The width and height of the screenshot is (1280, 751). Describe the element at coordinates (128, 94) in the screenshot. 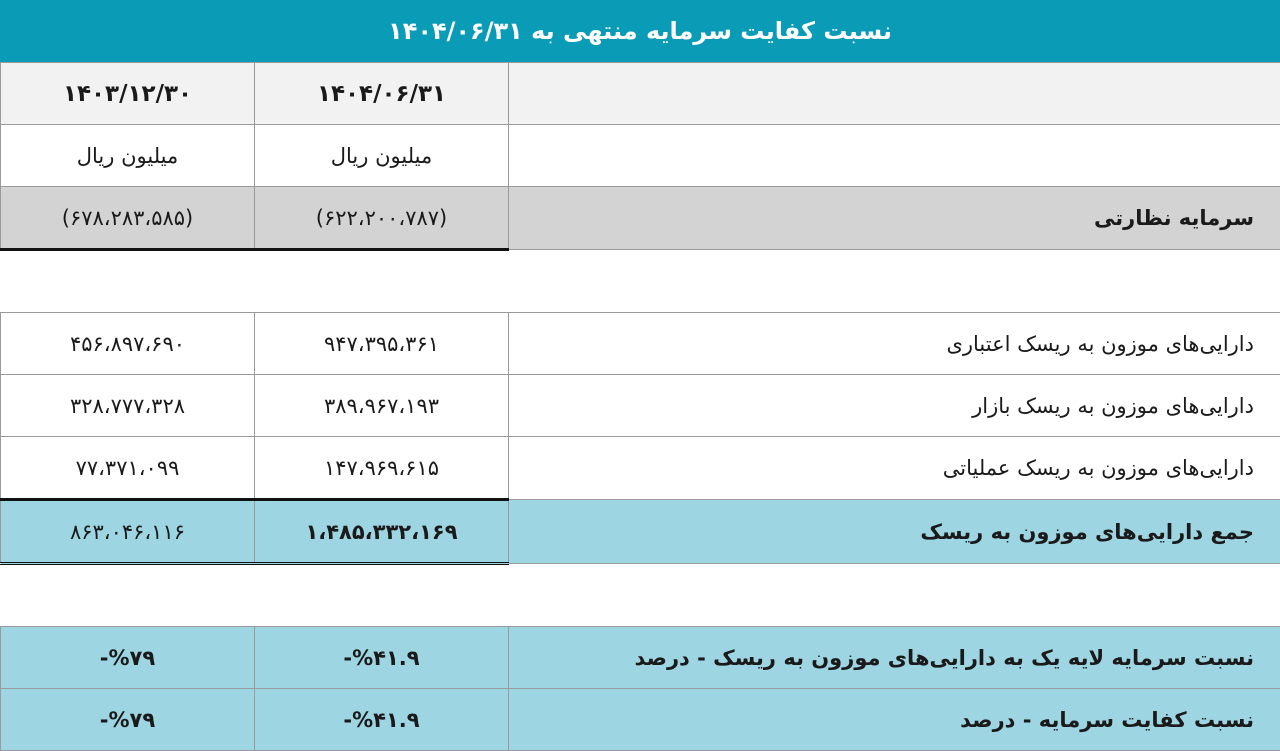

I see `column-header: ۱۴۰۳/۱۲/۳۰` at that location.